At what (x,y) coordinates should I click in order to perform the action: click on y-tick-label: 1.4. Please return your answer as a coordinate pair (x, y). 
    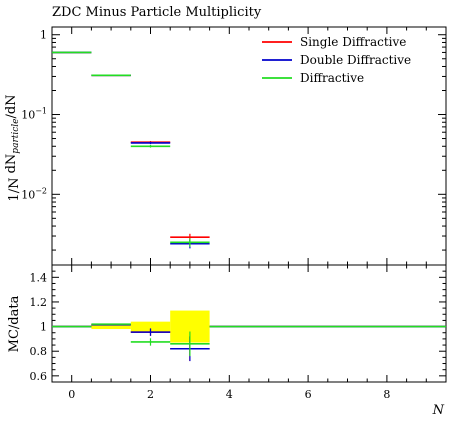
    Looking at the image, I should click on (39, 277).